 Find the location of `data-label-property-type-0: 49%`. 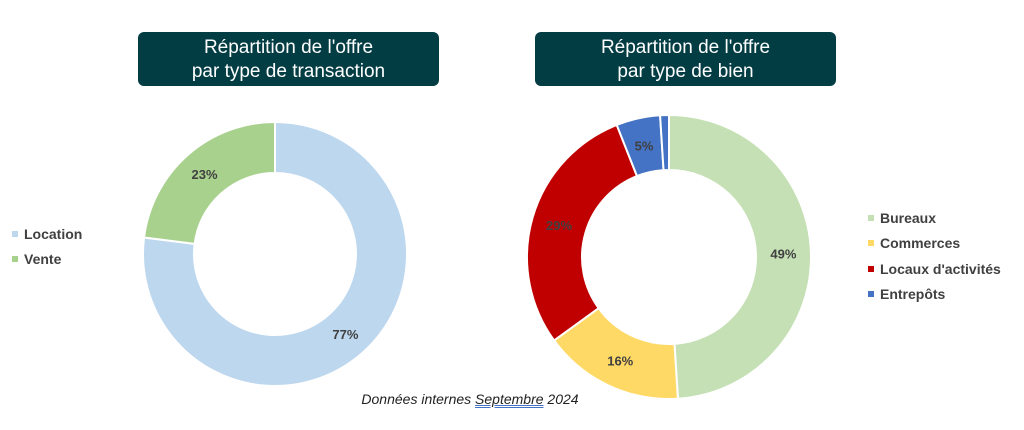

data-label-property-type-0: 49% is located at coordinates (783, 253).